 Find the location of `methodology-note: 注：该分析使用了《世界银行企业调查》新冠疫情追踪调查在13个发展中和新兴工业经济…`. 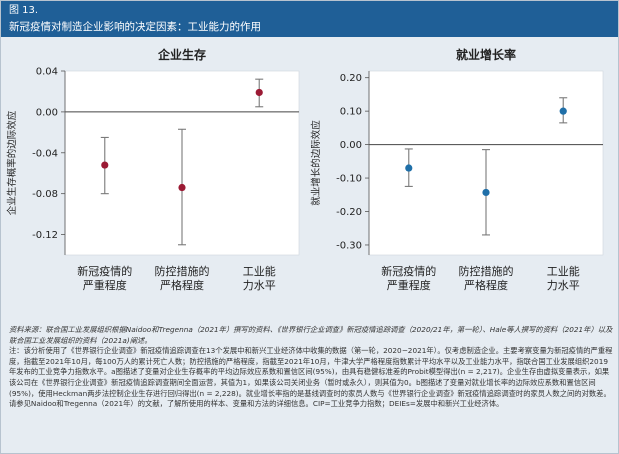

methodology-note: 注：该分析使用了《世界银行企业调查》新冠疫情追踪调查在13个发展中和新兴工业经济… is located at coordinates (311, 377).